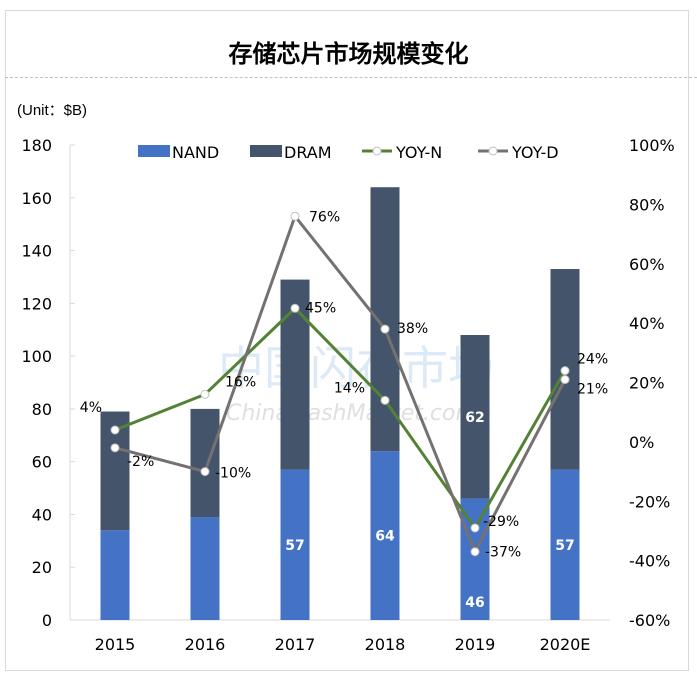  What do you see at coordinates (377, 151) in the screenshot?
I see `legend-marker-yoy-n` at bounding box center [377, 151].